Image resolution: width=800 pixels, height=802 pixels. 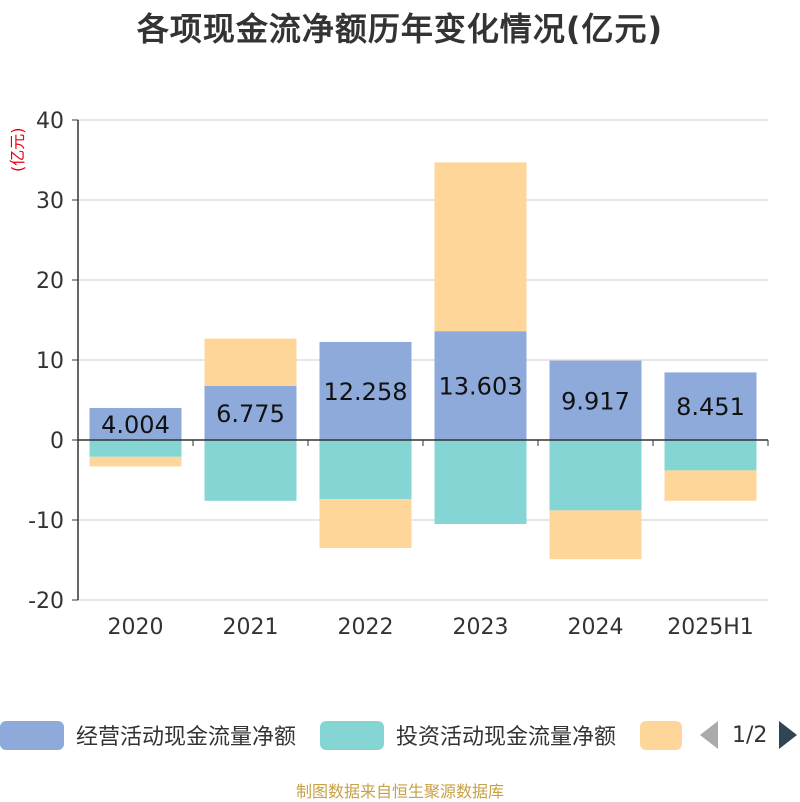 I want to click on legend-swatch-financing, so click(x=661, y=735).